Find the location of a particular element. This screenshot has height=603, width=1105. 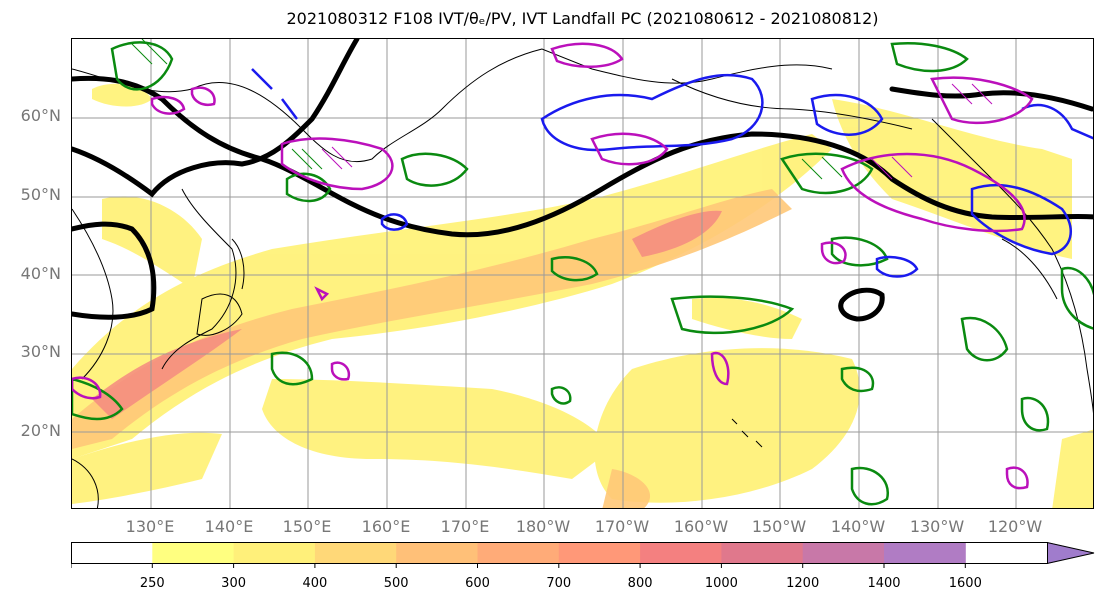

colorbar is located at coordinates (583, 555).